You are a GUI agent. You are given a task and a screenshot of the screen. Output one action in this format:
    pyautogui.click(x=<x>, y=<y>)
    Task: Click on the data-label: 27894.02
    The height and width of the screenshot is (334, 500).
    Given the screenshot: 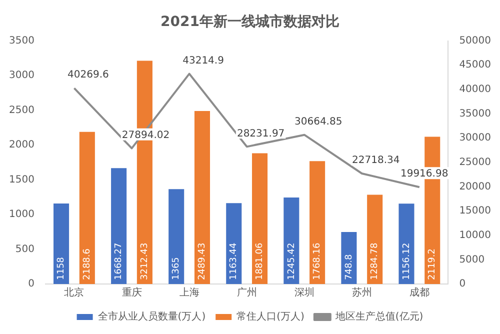 What is the action you would take?
    pyautogui.click(x=146, y=135)
    